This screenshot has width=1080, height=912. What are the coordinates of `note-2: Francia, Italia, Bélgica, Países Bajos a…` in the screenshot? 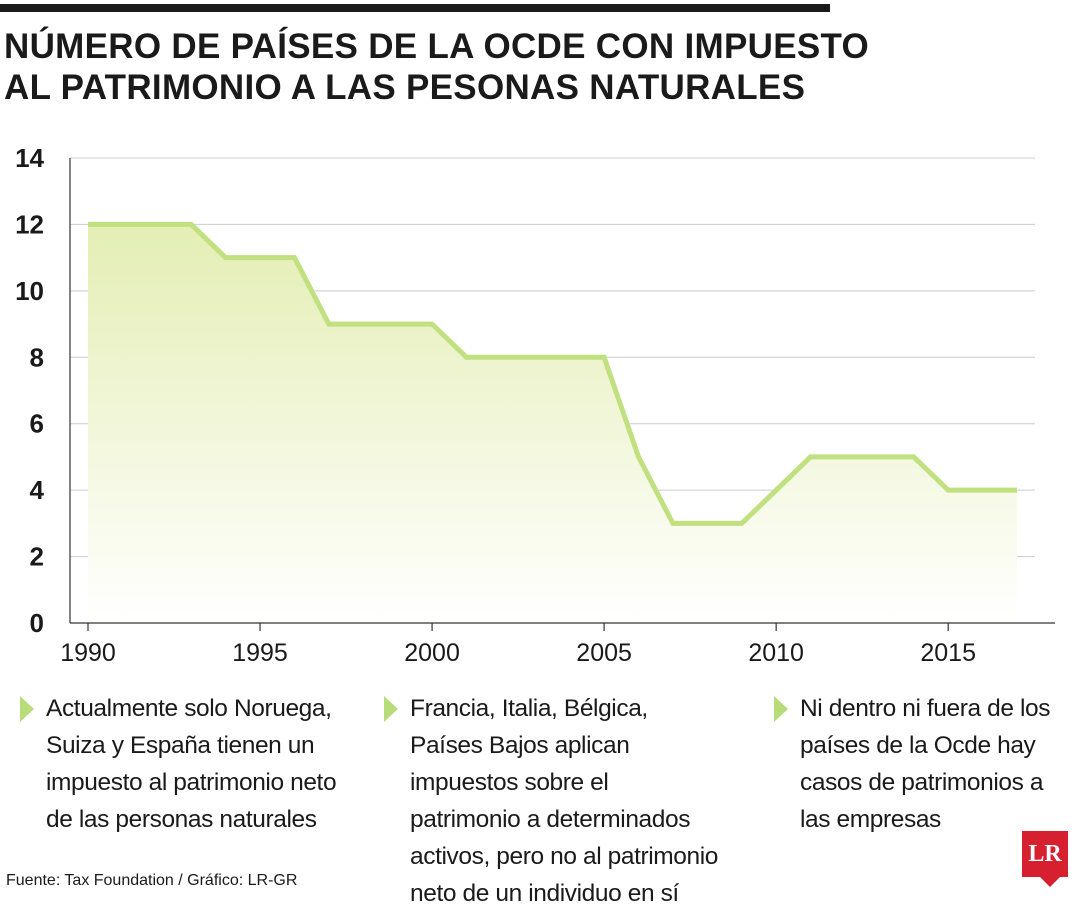 It's located at (552, 801).